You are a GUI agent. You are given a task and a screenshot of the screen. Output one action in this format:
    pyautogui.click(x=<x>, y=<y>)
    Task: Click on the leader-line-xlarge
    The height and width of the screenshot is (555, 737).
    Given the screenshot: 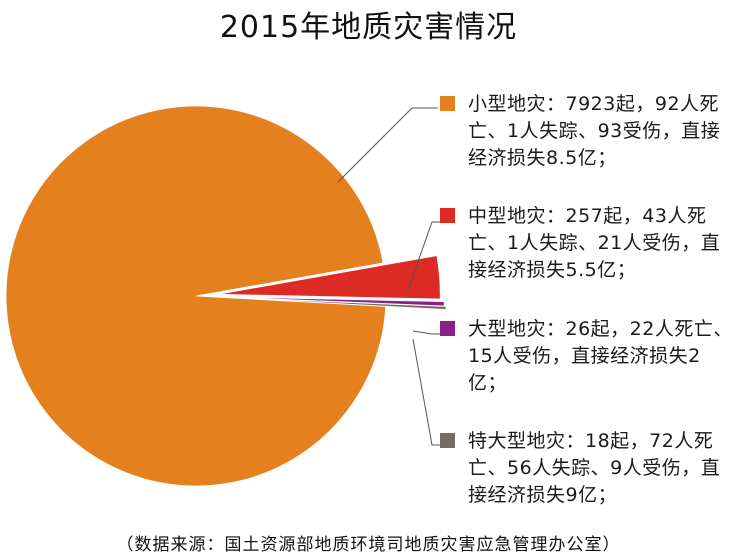 What is the action you would take?
    pyautogui.click(x=426, y=392)
    